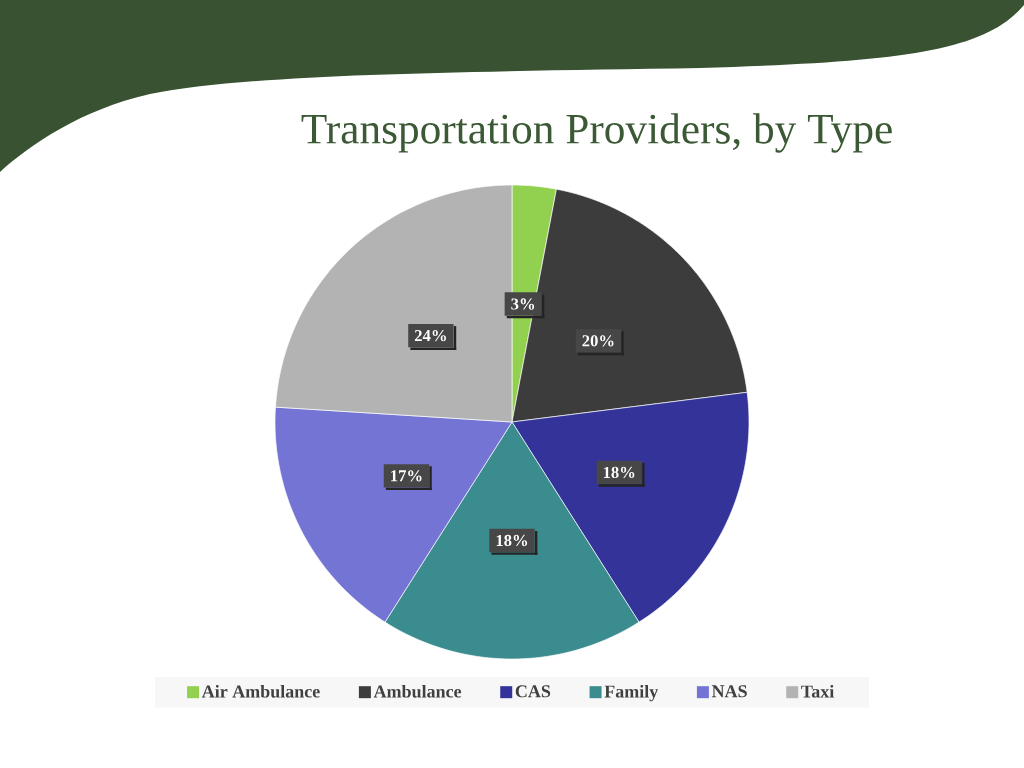 Image resolution: width=1024 pixels, height=768 pixels. Describe the element at coordinates (430, 335) in the screenshot. I see `data-label: 24%` at that location.